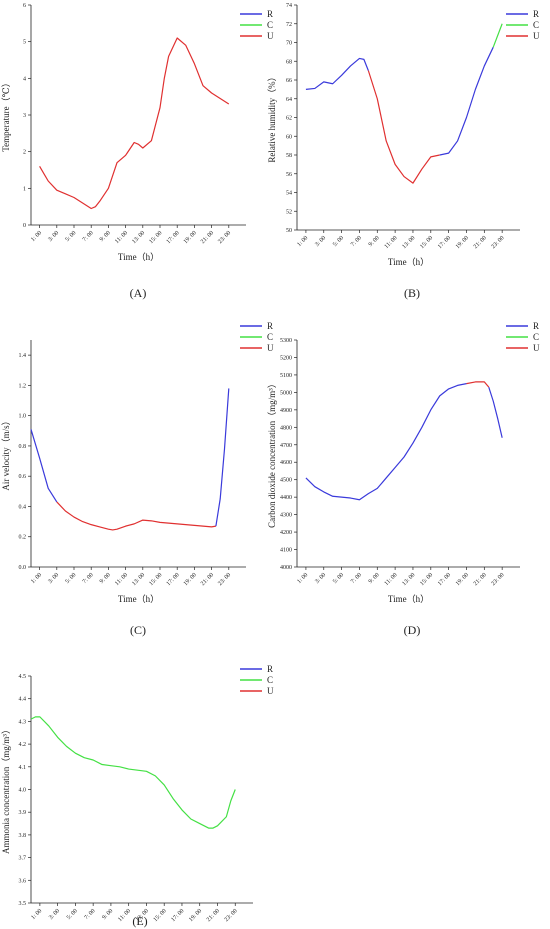 The width and height of the screenshot is (550, 929). I want to click on y-tick-label: 0.2, so click(23, 538).